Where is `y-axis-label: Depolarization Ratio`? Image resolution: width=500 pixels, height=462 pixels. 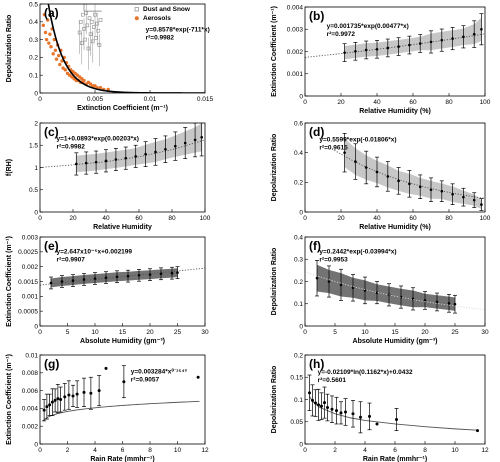
y-axis-label: Depolarization Ratio is located at coordinates (9, 49).